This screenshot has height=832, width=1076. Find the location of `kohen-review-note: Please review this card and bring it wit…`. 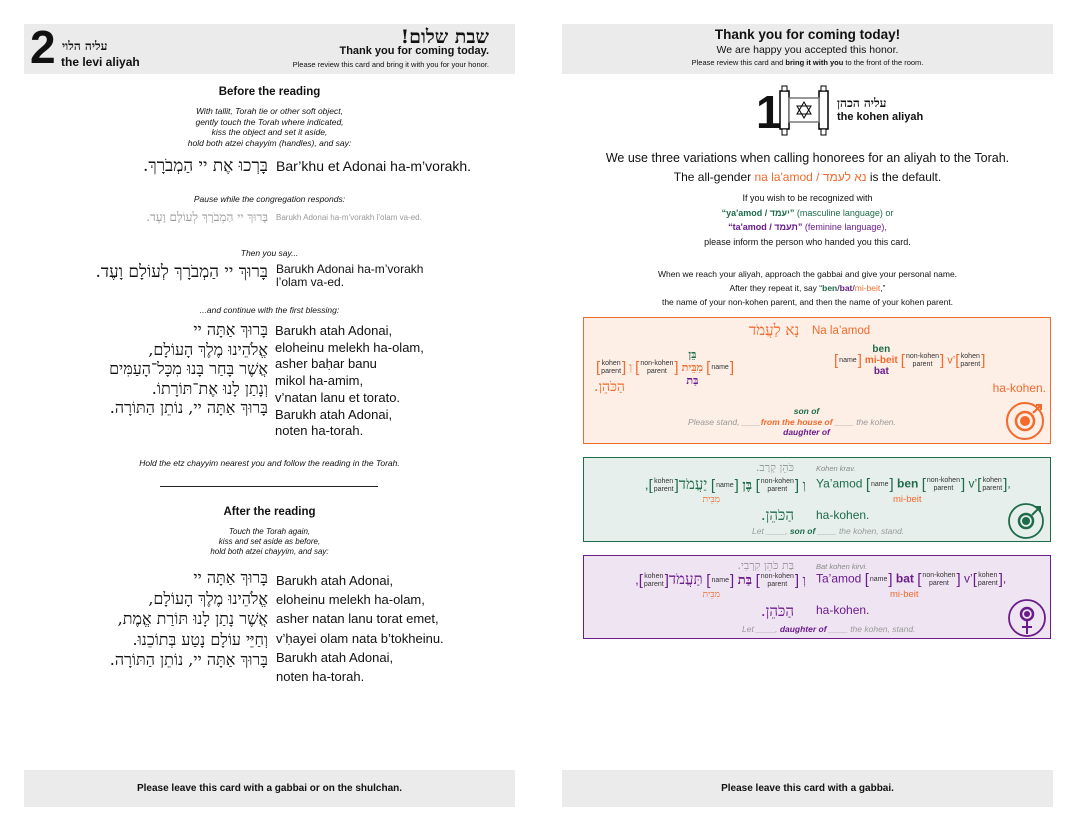

kohen-review-note: Please review this card and bring it wit… is located at coordinates (807, 62).